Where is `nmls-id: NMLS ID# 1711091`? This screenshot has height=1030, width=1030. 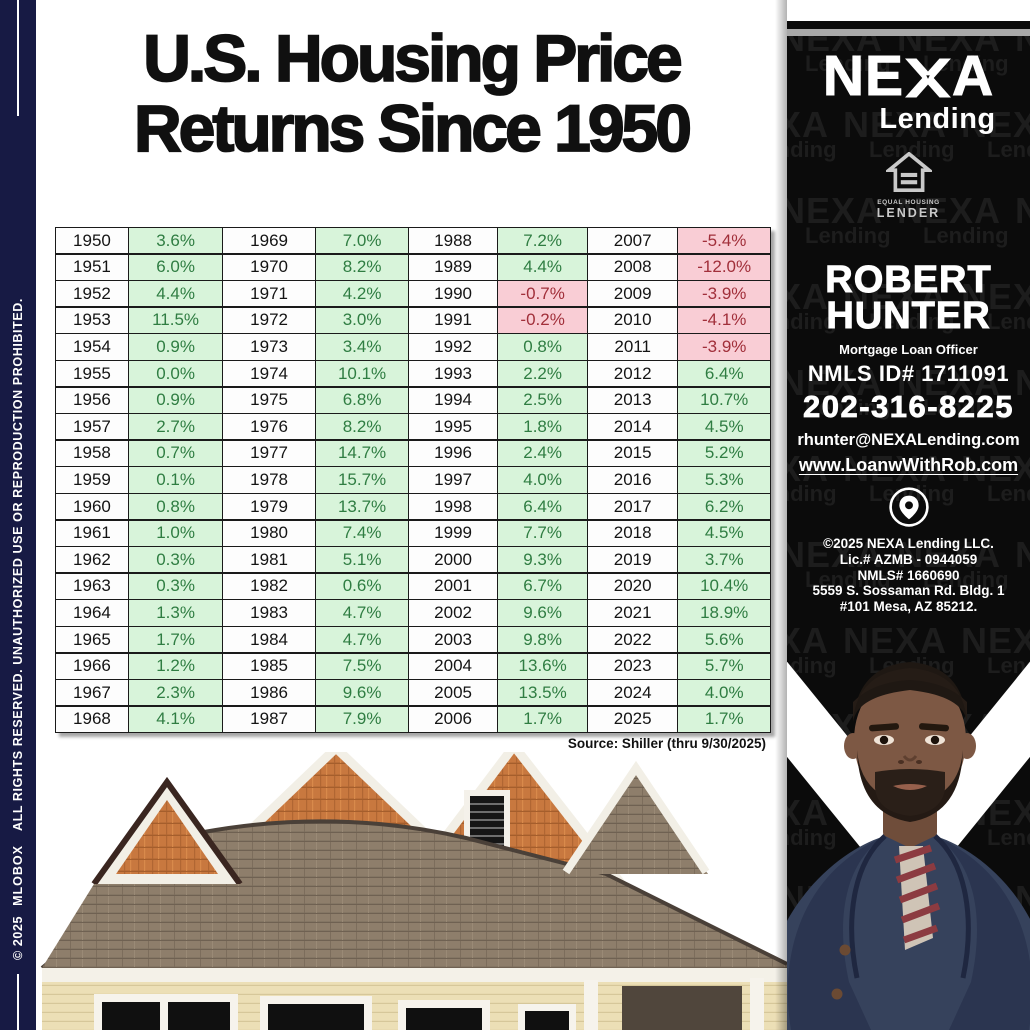 nmls-id: NMLS ID# 1711091 is located at coordinates (908, 374).